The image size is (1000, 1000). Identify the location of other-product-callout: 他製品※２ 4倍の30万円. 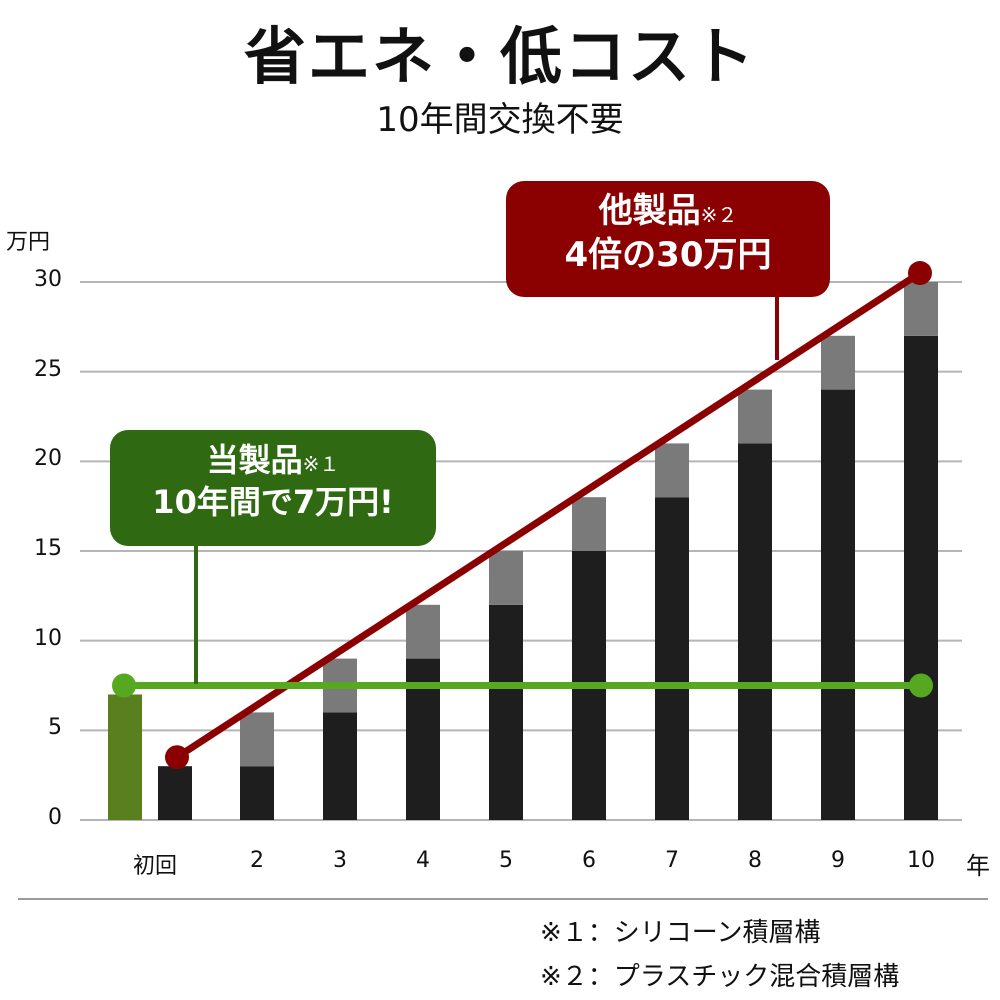
(668, 239).